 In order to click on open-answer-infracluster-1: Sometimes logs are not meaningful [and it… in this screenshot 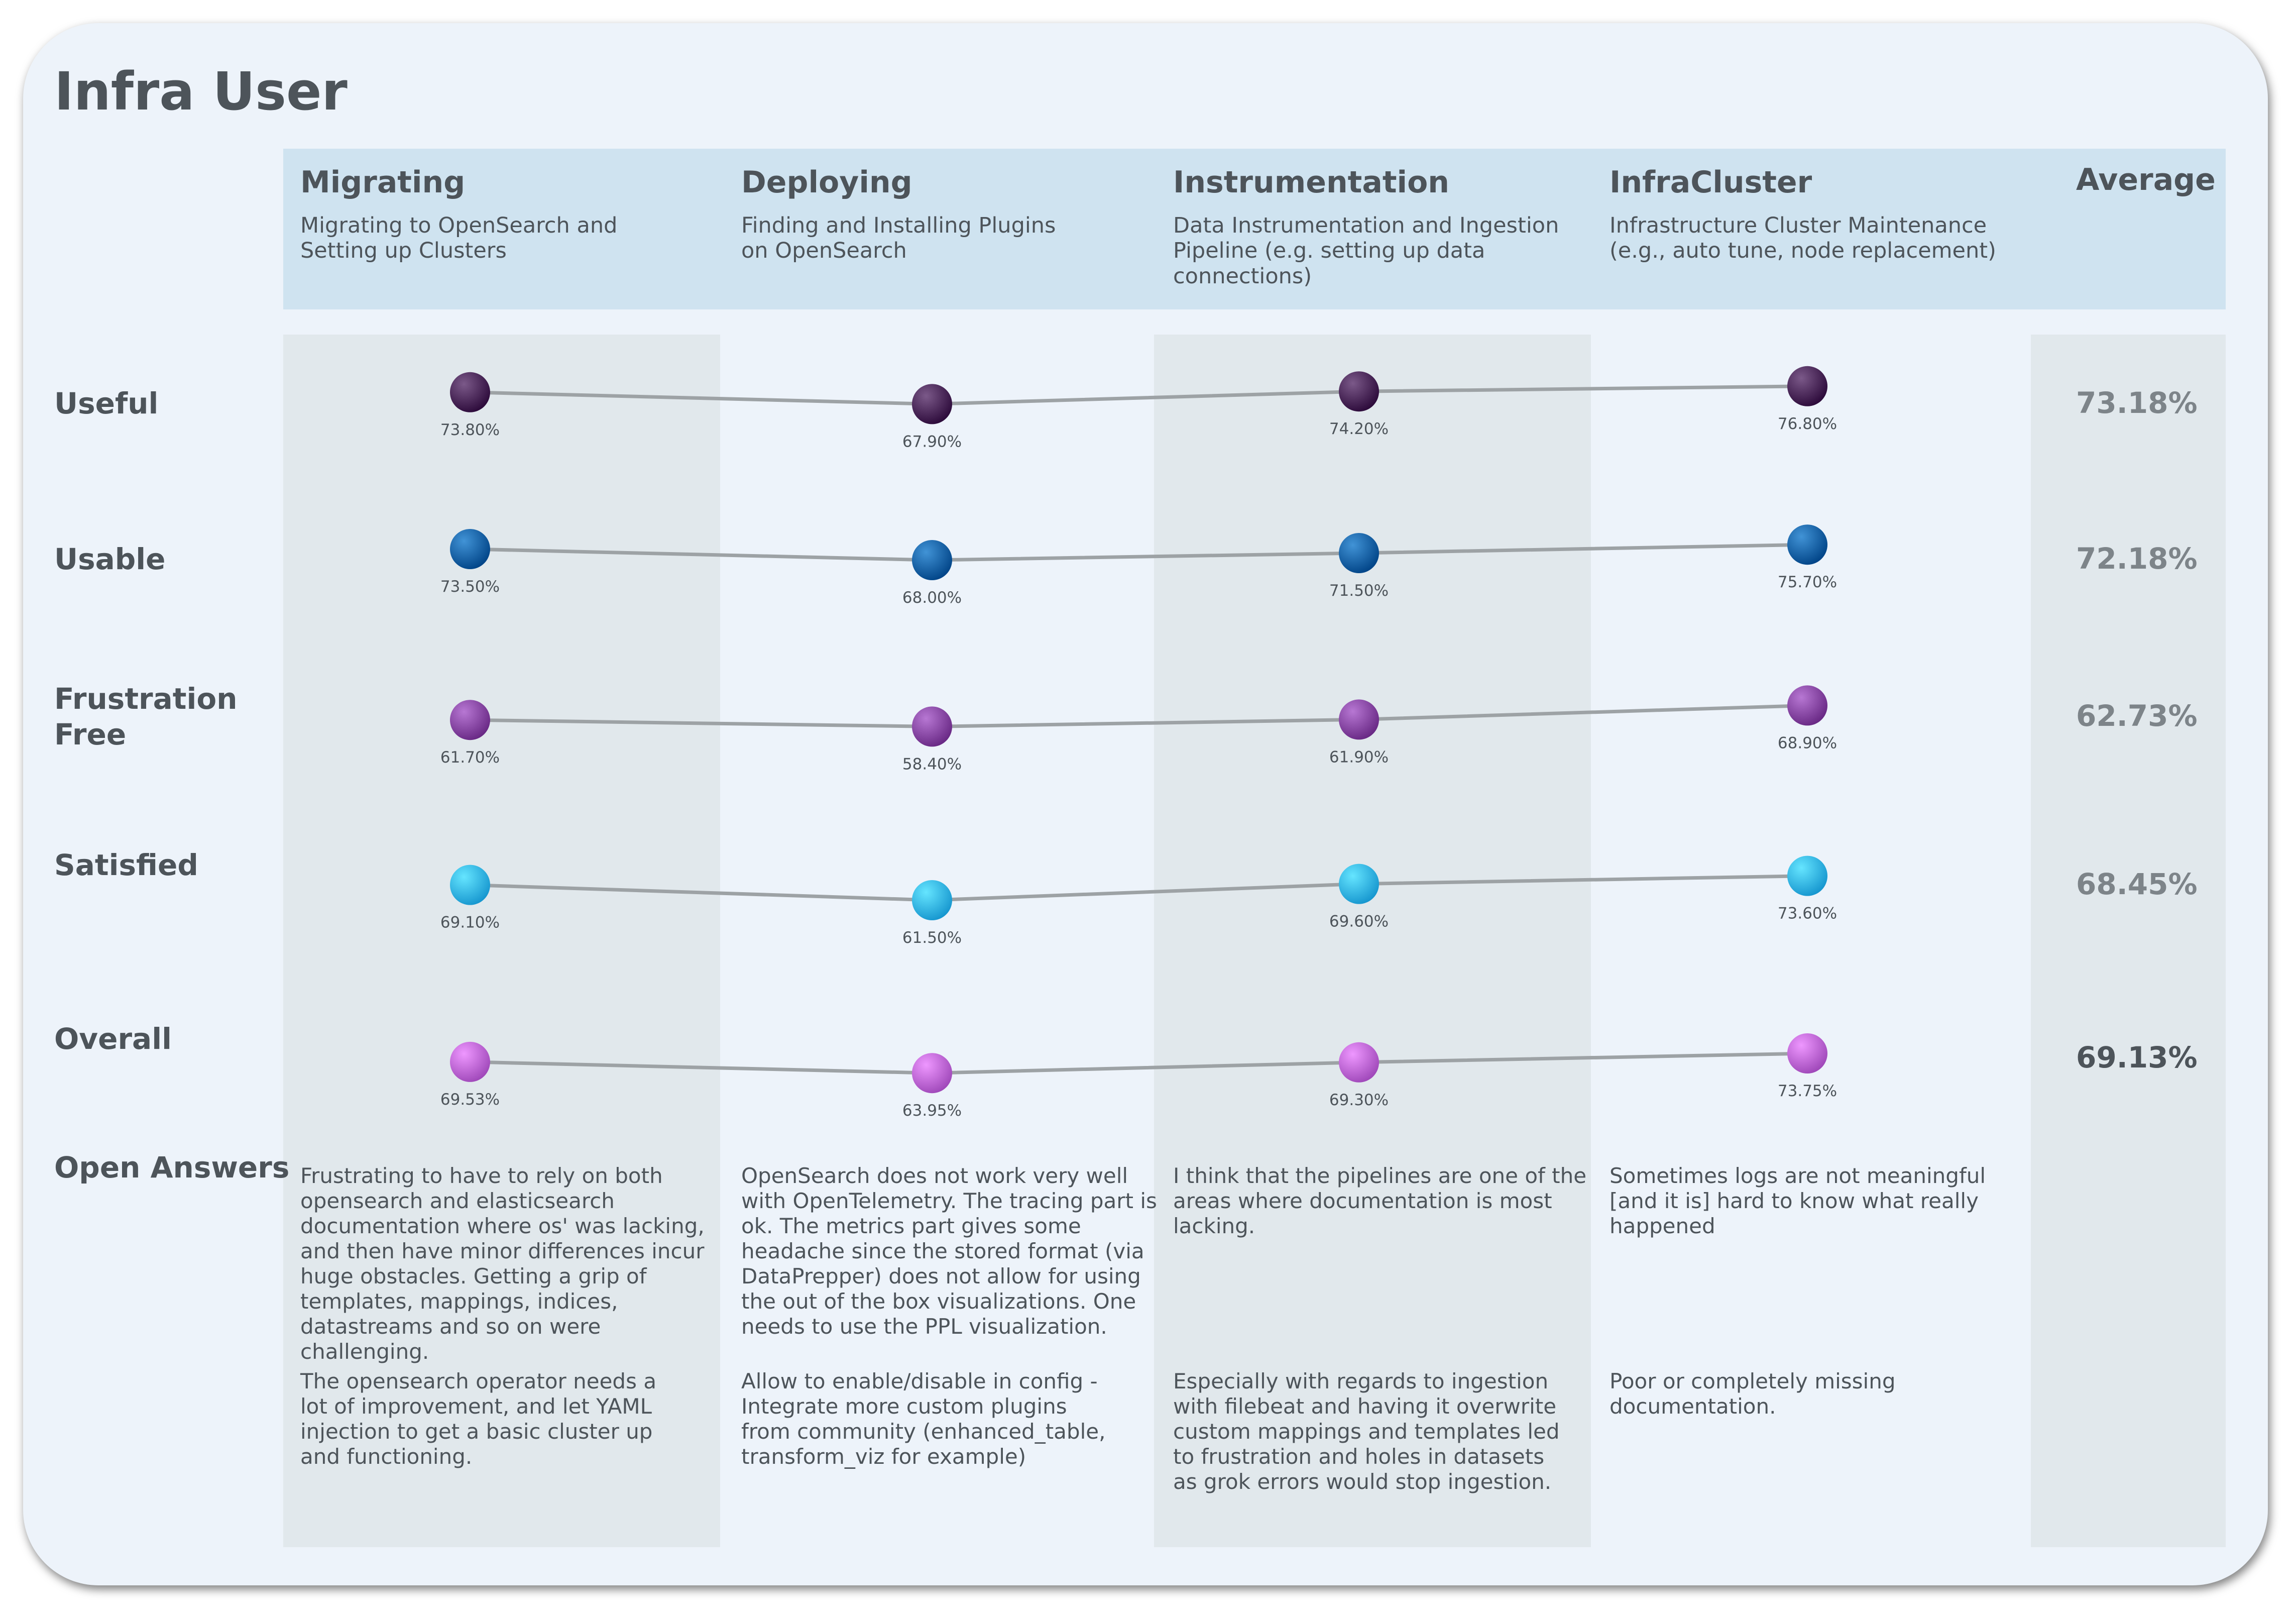, I will do `click(1798, 1200)`.